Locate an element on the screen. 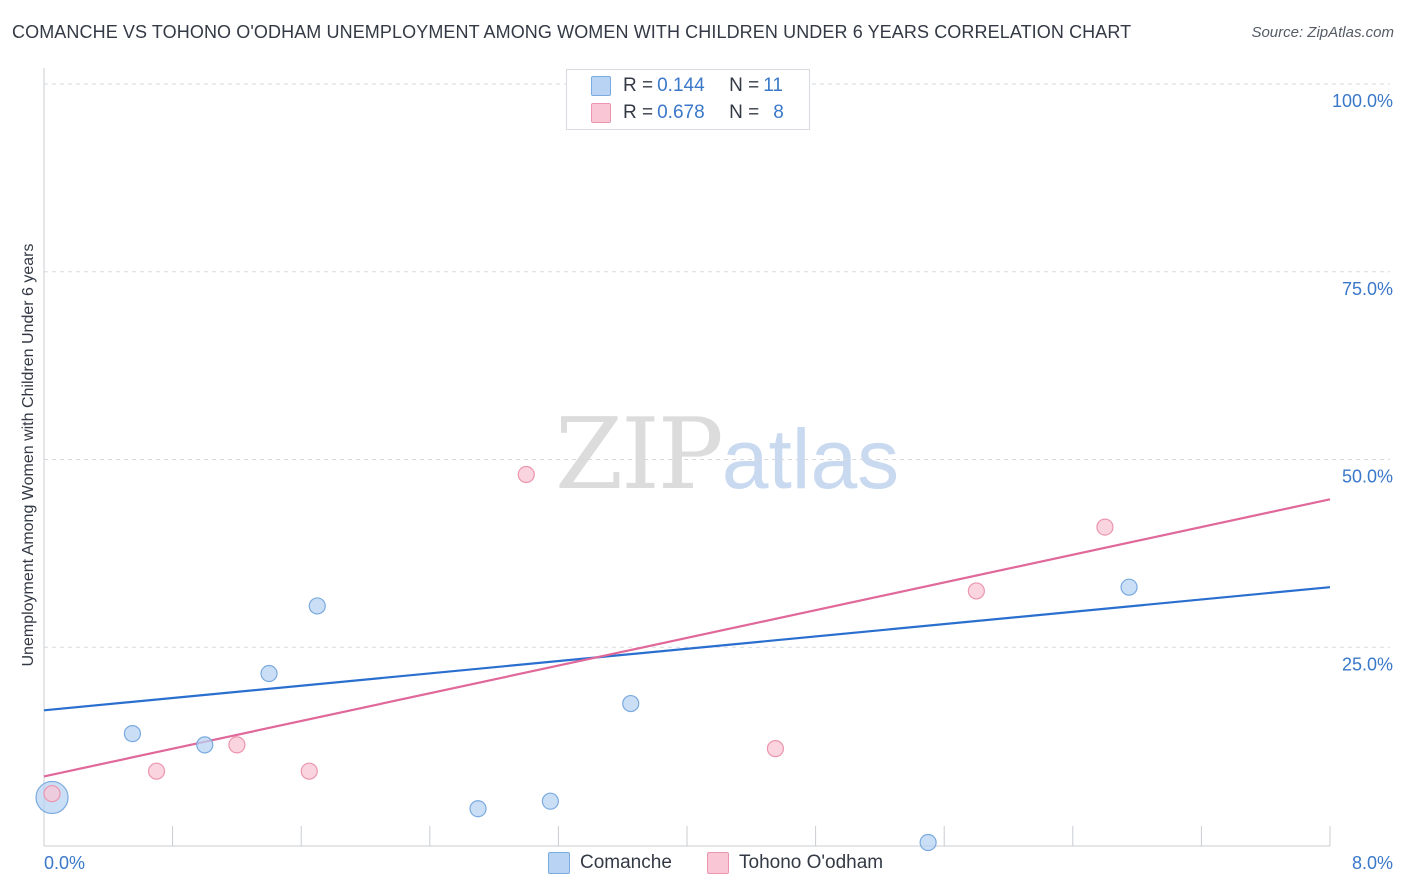  stats-legend-row-comanche: R = 0.144 N = 11 is located at coordinates (675, 86).